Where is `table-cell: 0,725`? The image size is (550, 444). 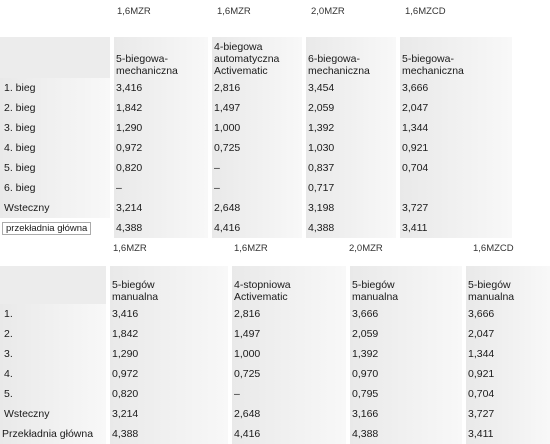
table-cell: 0,725 is located at coordinates (289, 374).